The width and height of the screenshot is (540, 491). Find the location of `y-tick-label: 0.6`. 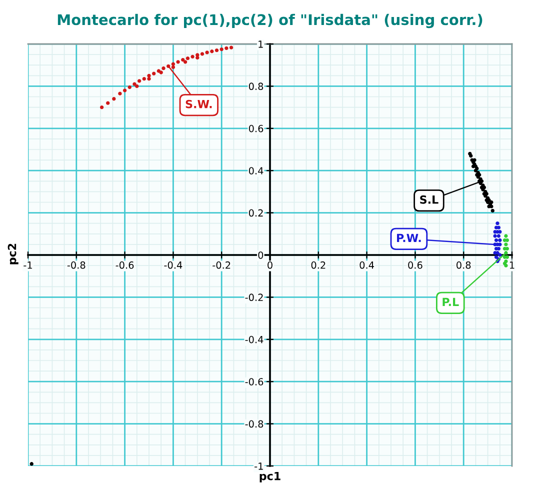

y-tick-label: 0.6 is located at coordinates (256, 128).